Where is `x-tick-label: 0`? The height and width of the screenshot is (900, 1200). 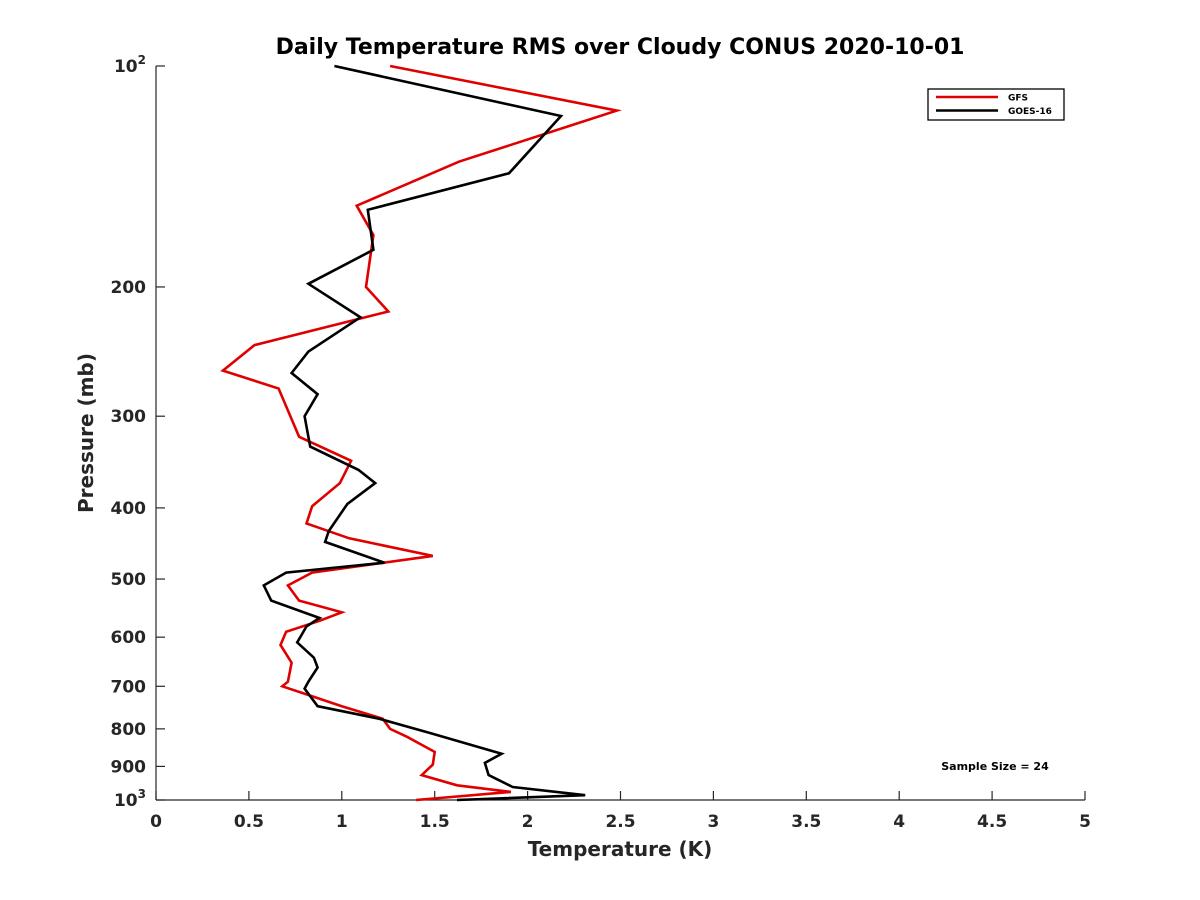
x-tick-label: 0 is located at coordinates (156, 822).